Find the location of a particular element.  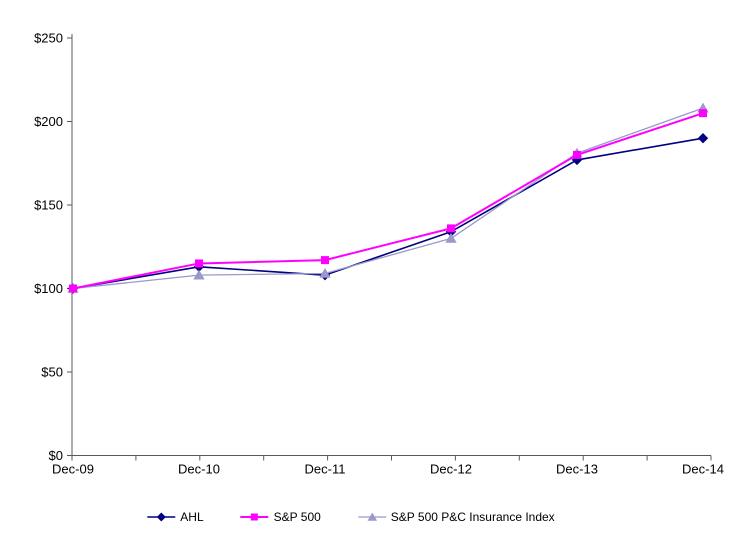

legend-item-s-p-500-p-c-insurance-index: S&P 500 P&C Insurance Index is located at coordinates (456, 517).